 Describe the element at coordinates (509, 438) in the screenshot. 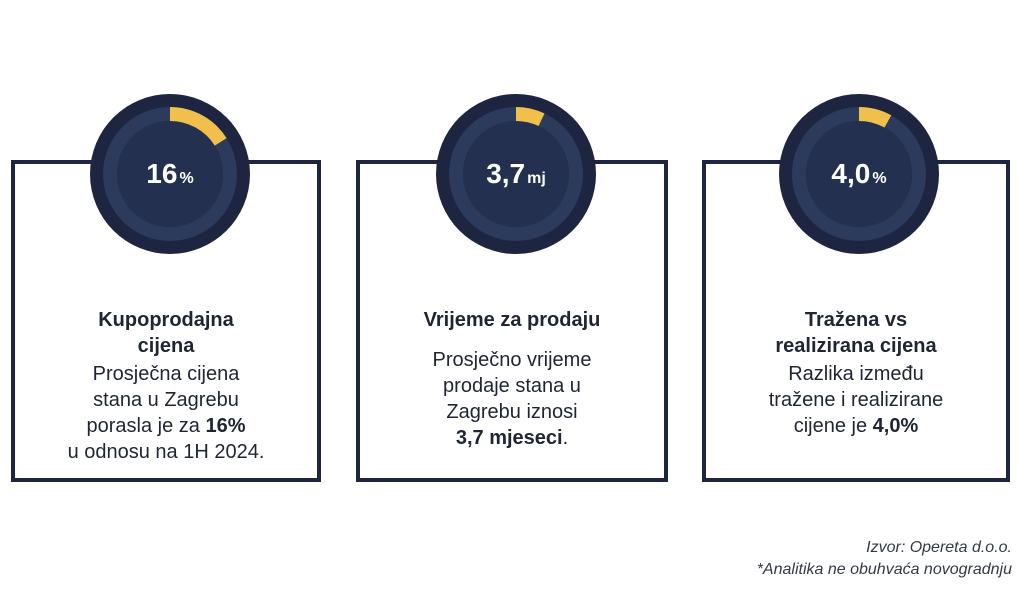

I see `highlight-value: 3,7 mjeseci` at that location.